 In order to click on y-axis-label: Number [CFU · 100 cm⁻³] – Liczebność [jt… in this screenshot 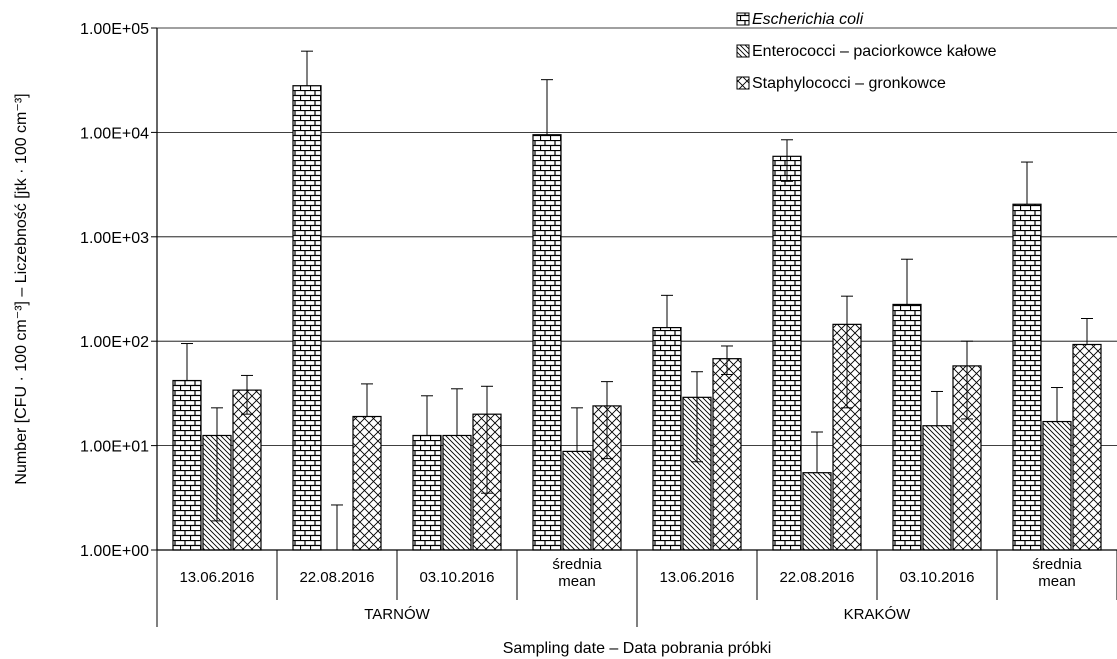, I will do `click(21, 288)`.